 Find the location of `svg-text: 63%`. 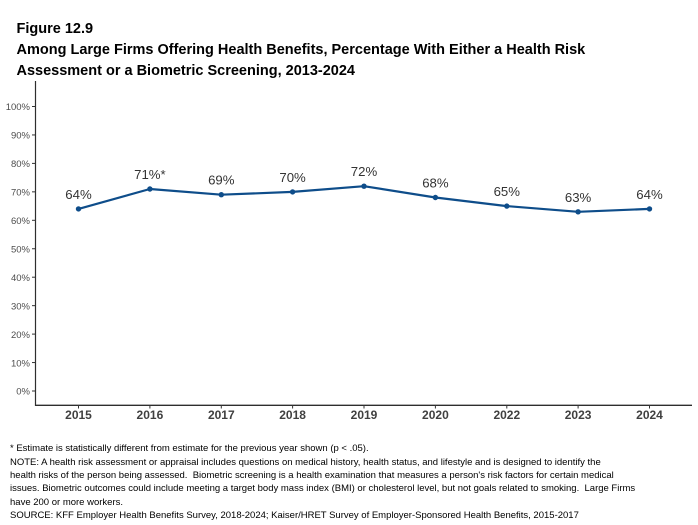

svg-text: 63% is located at coordinates (578, 197).